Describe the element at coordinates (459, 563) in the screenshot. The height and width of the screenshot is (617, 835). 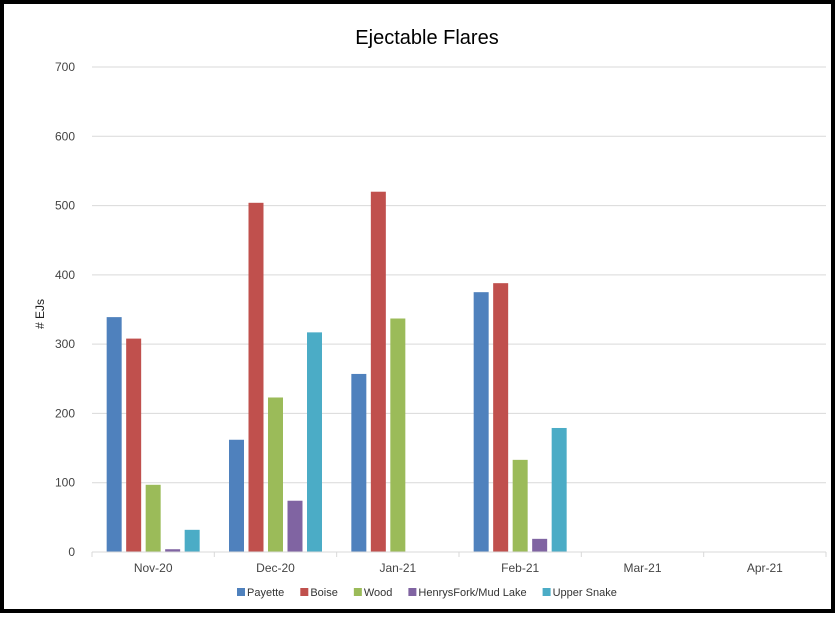
I see `x-tick-labels: Nov-20 Dec-20 Jan-21 Feb-21 Mar-21 Apr-21` at that location.